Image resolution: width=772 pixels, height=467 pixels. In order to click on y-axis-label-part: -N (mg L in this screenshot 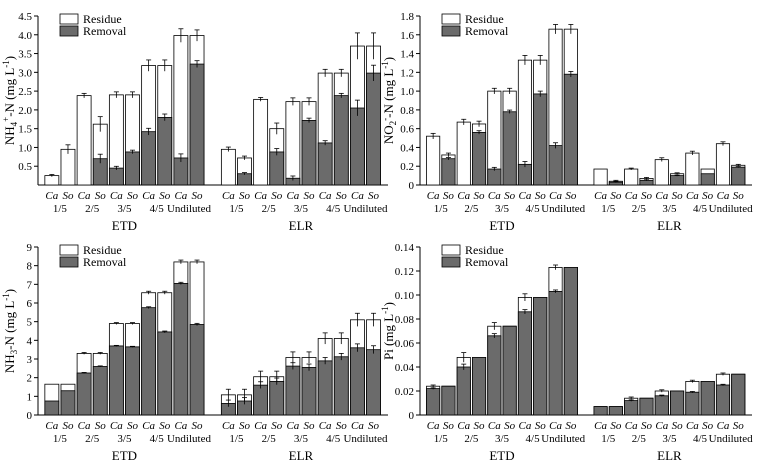, I will do `click(9, 325)`.